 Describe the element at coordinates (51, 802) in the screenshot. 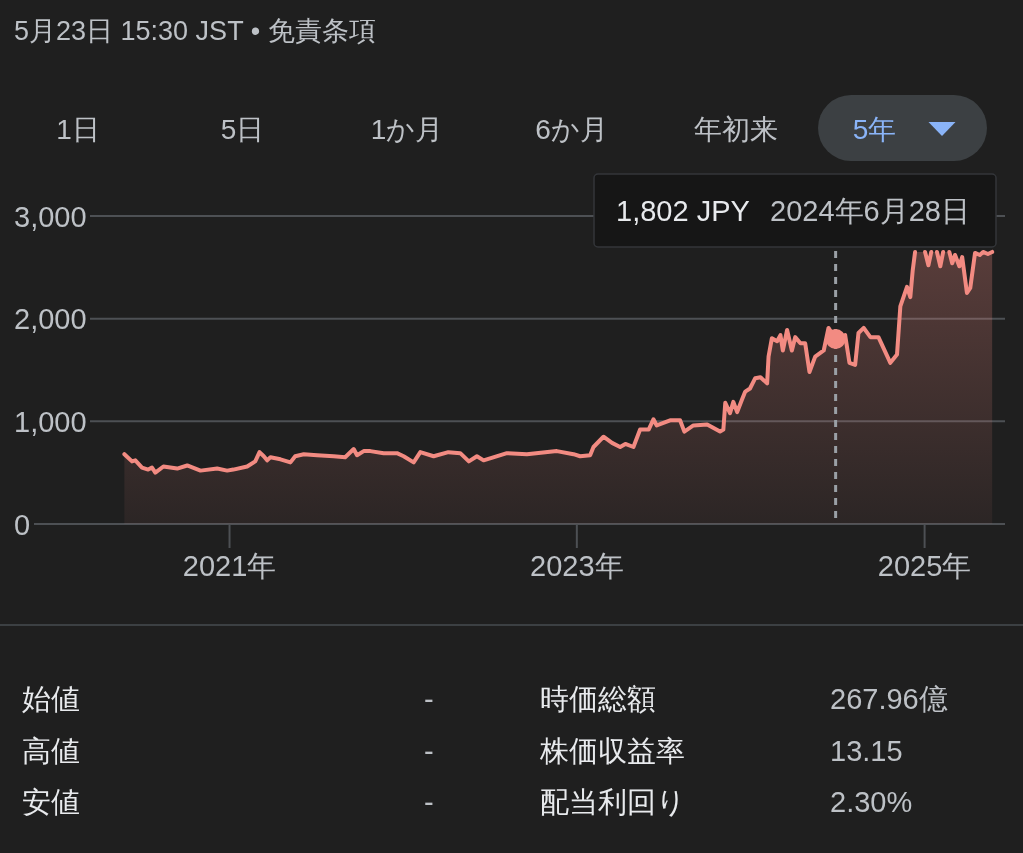

I see `text: 安値` at that location.